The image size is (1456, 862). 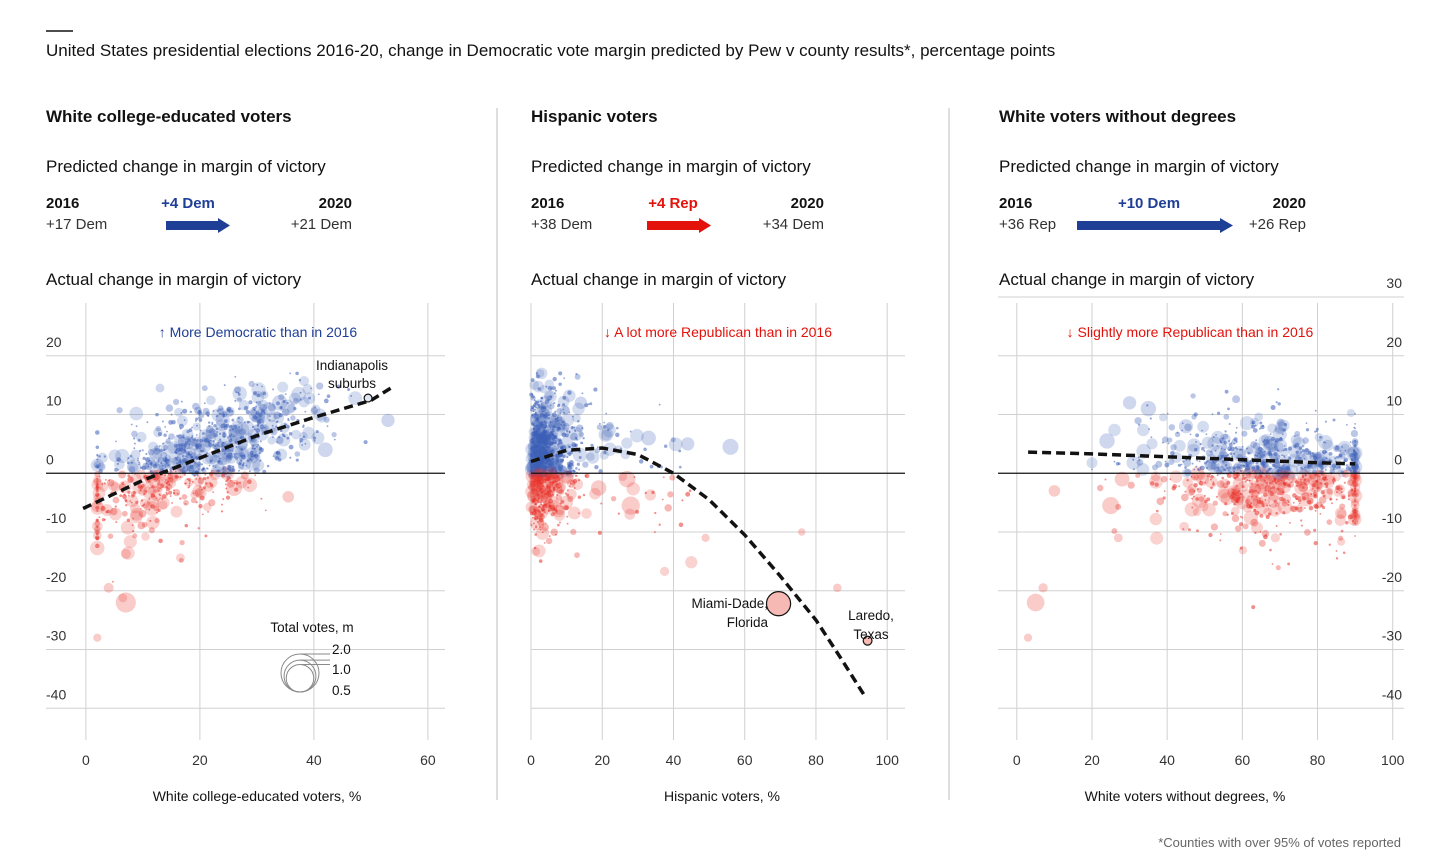 What do you see at coordinates (311, 659) in the screenshot?
I see `size-legend: Total votes, m 2.0 1.0 0.5` at bounding box center [311, 659].